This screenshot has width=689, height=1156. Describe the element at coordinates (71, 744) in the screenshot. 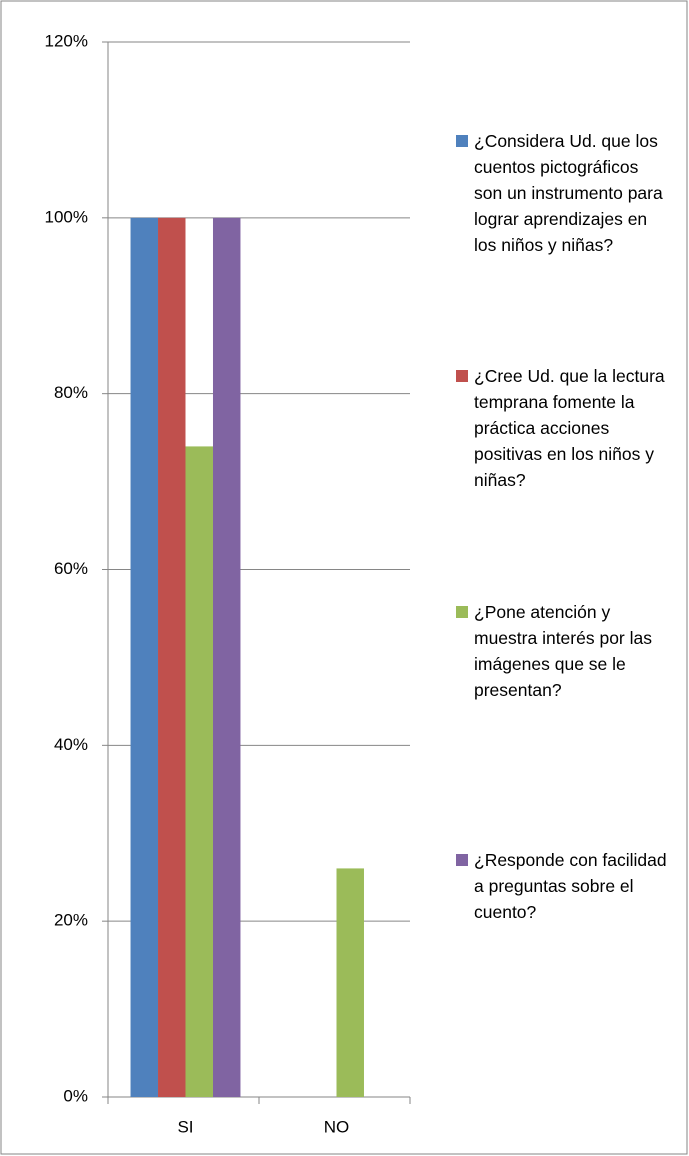

I see `y-tick-label: 40%` at that location.